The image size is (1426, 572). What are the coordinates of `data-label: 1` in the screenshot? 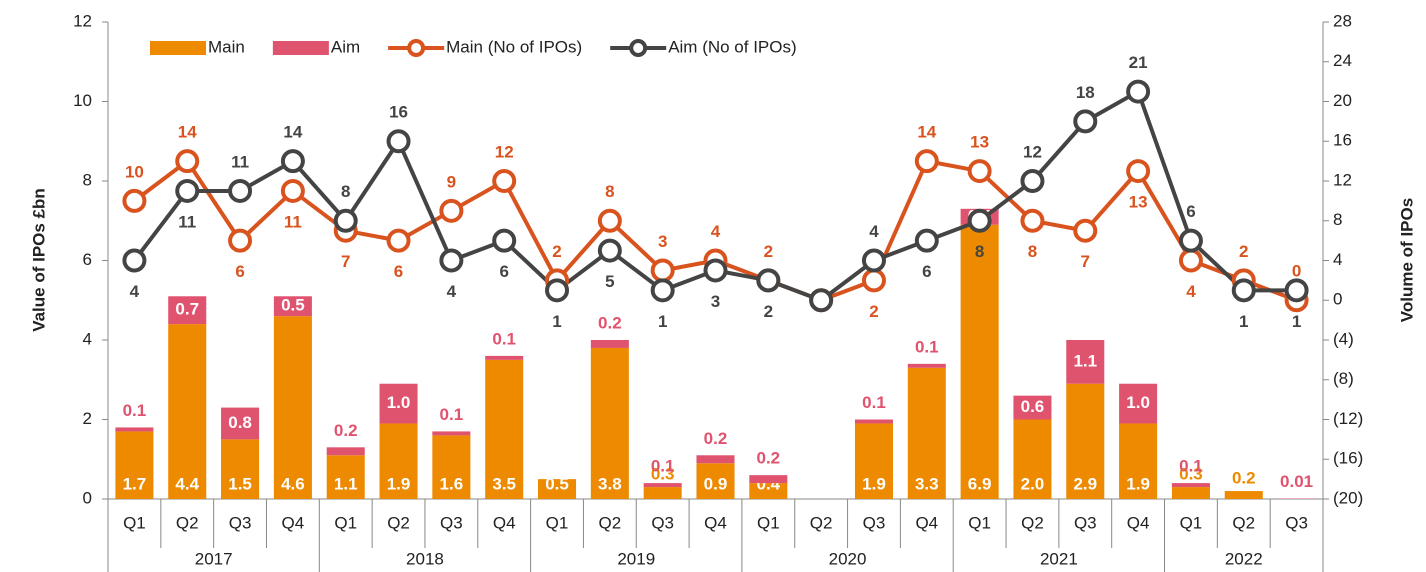 It's located at (1296, 321).